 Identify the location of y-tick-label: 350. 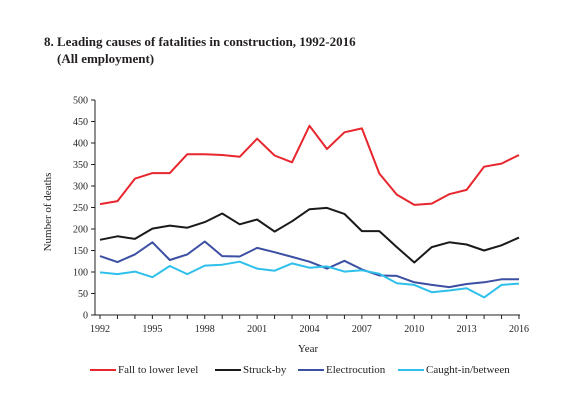
(80, 165).